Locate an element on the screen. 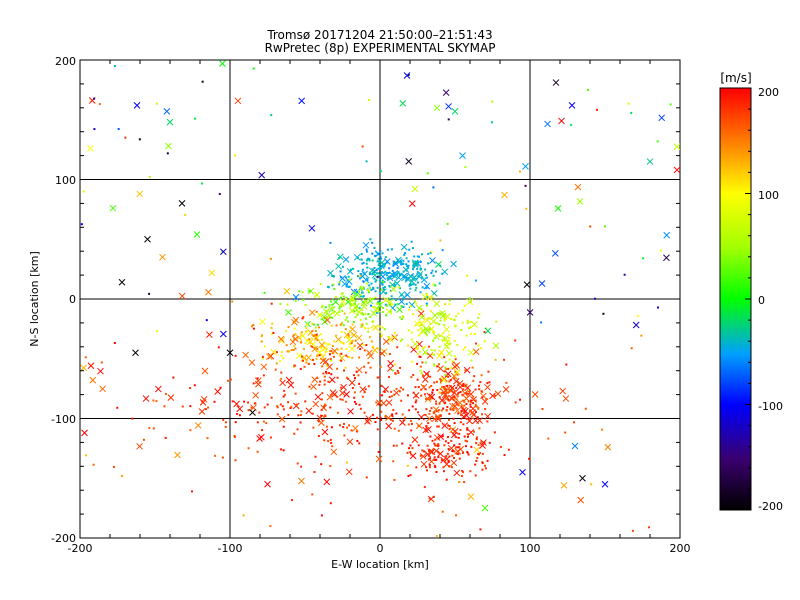 The height and width of the screenshot is (600, 800). colorbar-tick-label: -100 is located at coordinates (770, 406).